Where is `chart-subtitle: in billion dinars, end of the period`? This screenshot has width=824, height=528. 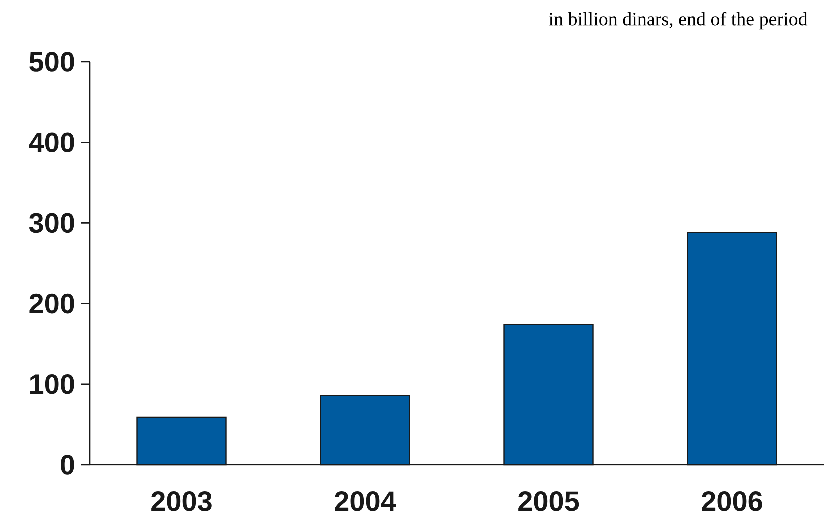 chart-subtitle: in billion dinars, end of the period is located at coordinates (678, 21).